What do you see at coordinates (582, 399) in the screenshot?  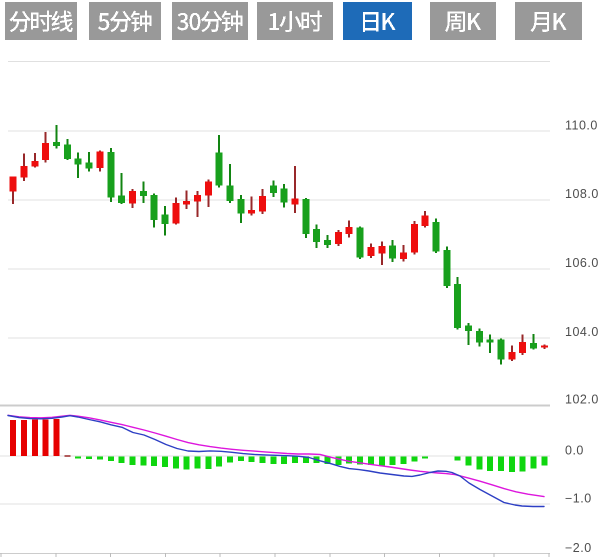 I see `svg-text: 102.0` at bounding box center [582, 399].